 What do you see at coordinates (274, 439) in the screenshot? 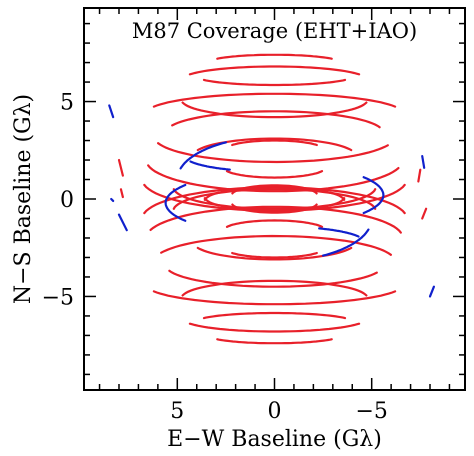
I see `x-axis-label: E−W Baseline (Gλ)` at bounding box center [274, 439].